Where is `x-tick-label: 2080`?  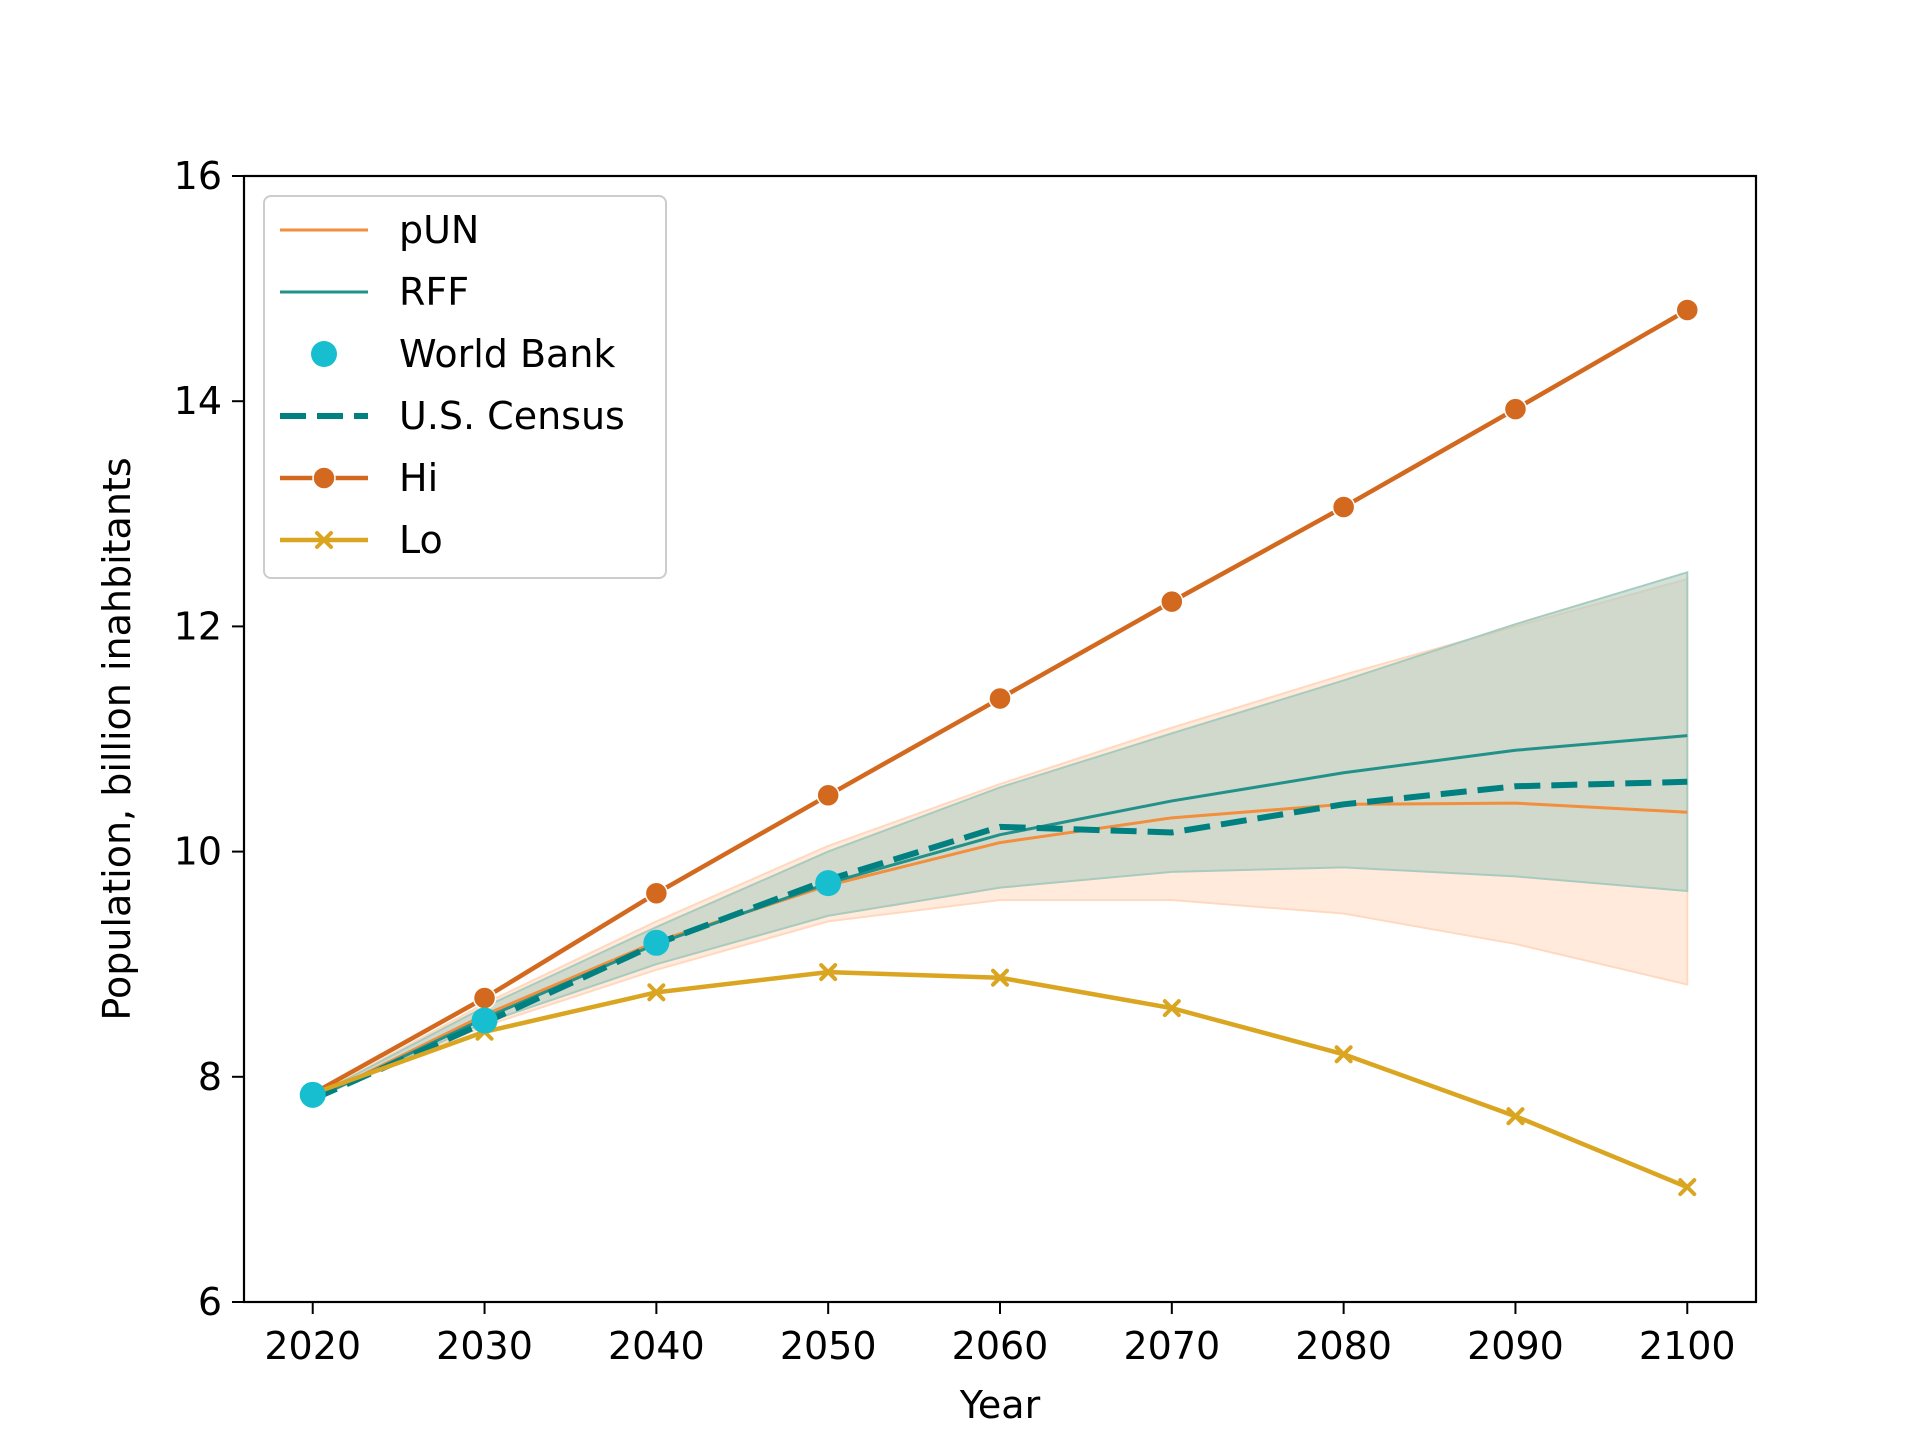 x-tick-label: 2080 is located at coordinates (1343, 1346).